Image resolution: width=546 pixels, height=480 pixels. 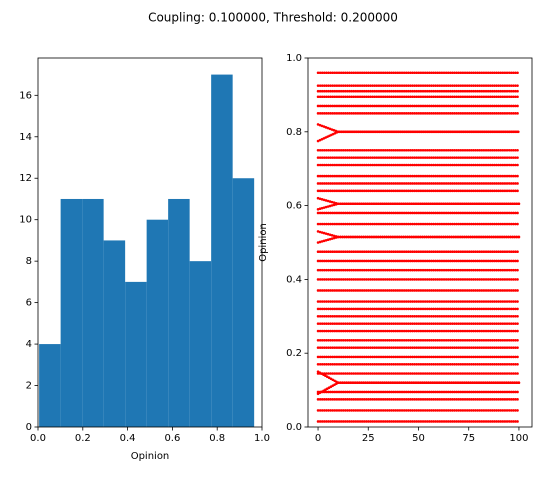 What do you see at coordinates (368, 438) in the screenshot?
I see `x-tick-label: 25` at bounding box center [368, 438].